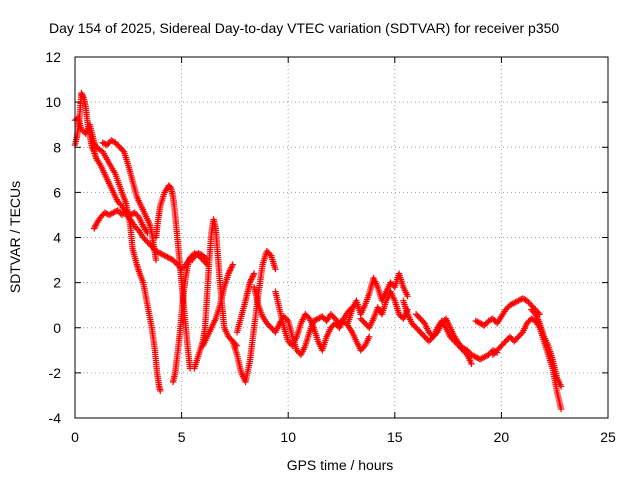  I want to click on x-tick-label: 25, so click(608, 437).